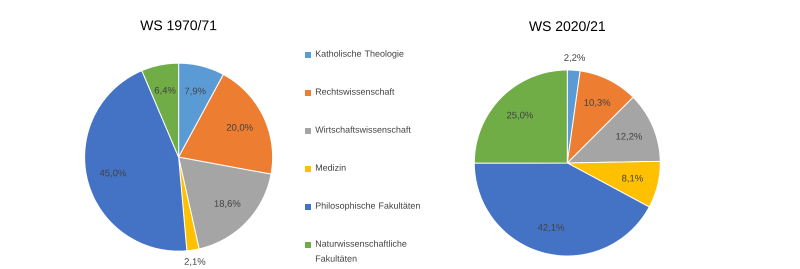 The width and height of the screenshot is (800, 269). Describe the element at coordinates (331, 167) in the screenshot. I see `legend-label: Medizin` at that location.